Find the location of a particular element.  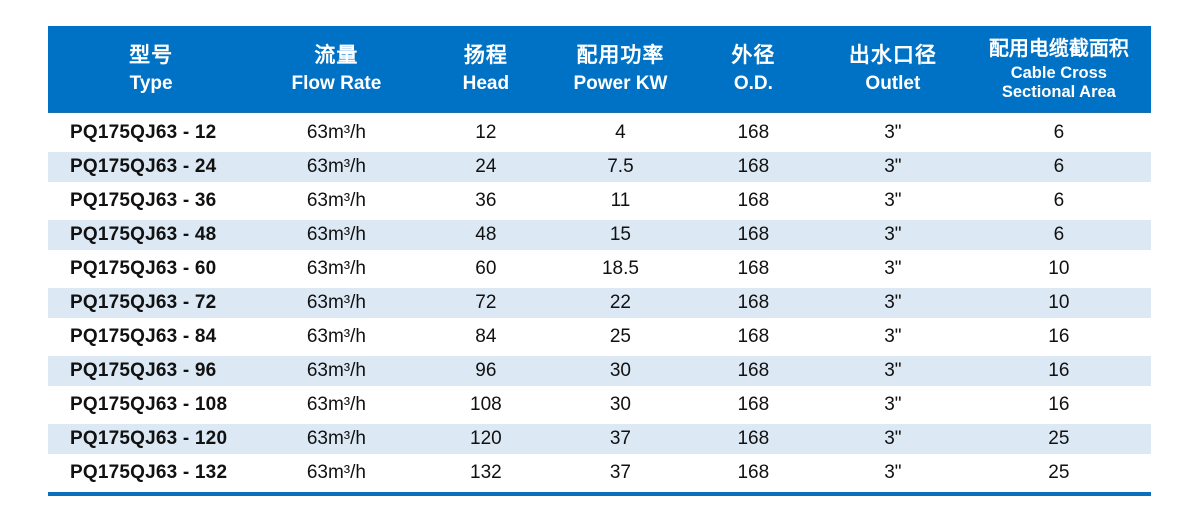

table-row: PQ175QJ63 - 48 63m³/h 48 15 168 3" 6 is located at coordinates (599, 237).